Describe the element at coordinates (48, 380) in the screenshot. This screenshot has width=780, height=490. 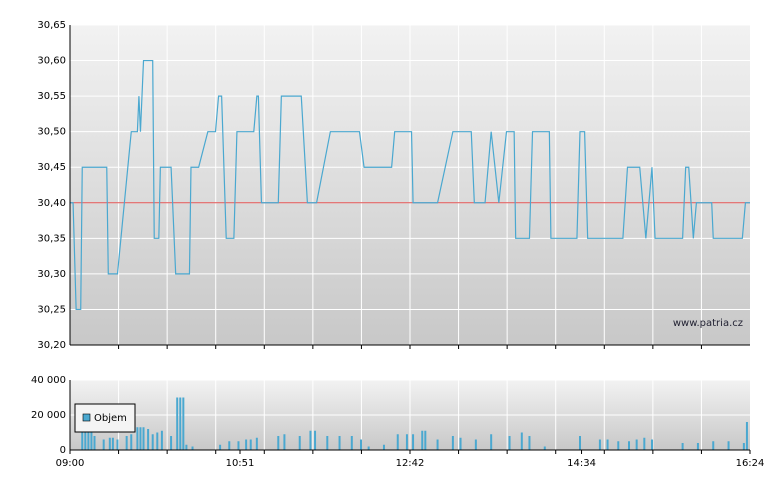
I see `y-tick-label: 40 000` at that location.